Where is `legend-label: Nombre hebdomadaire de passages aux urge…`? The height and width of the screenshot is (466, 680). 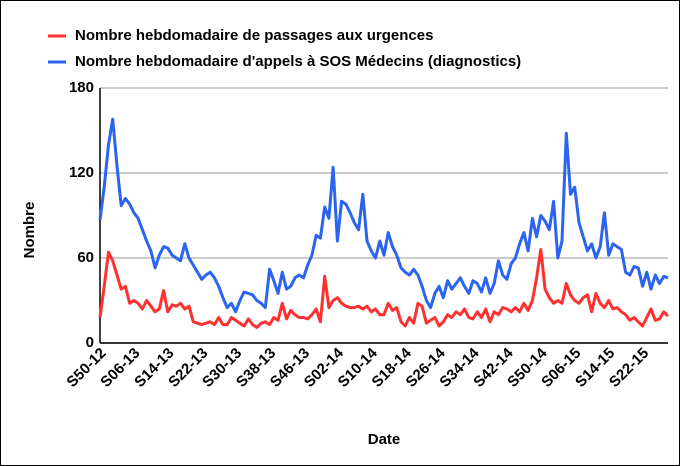
legend-label: Nombre hebdomadaire de passages aux urge… is located at coordinates (254, 35).